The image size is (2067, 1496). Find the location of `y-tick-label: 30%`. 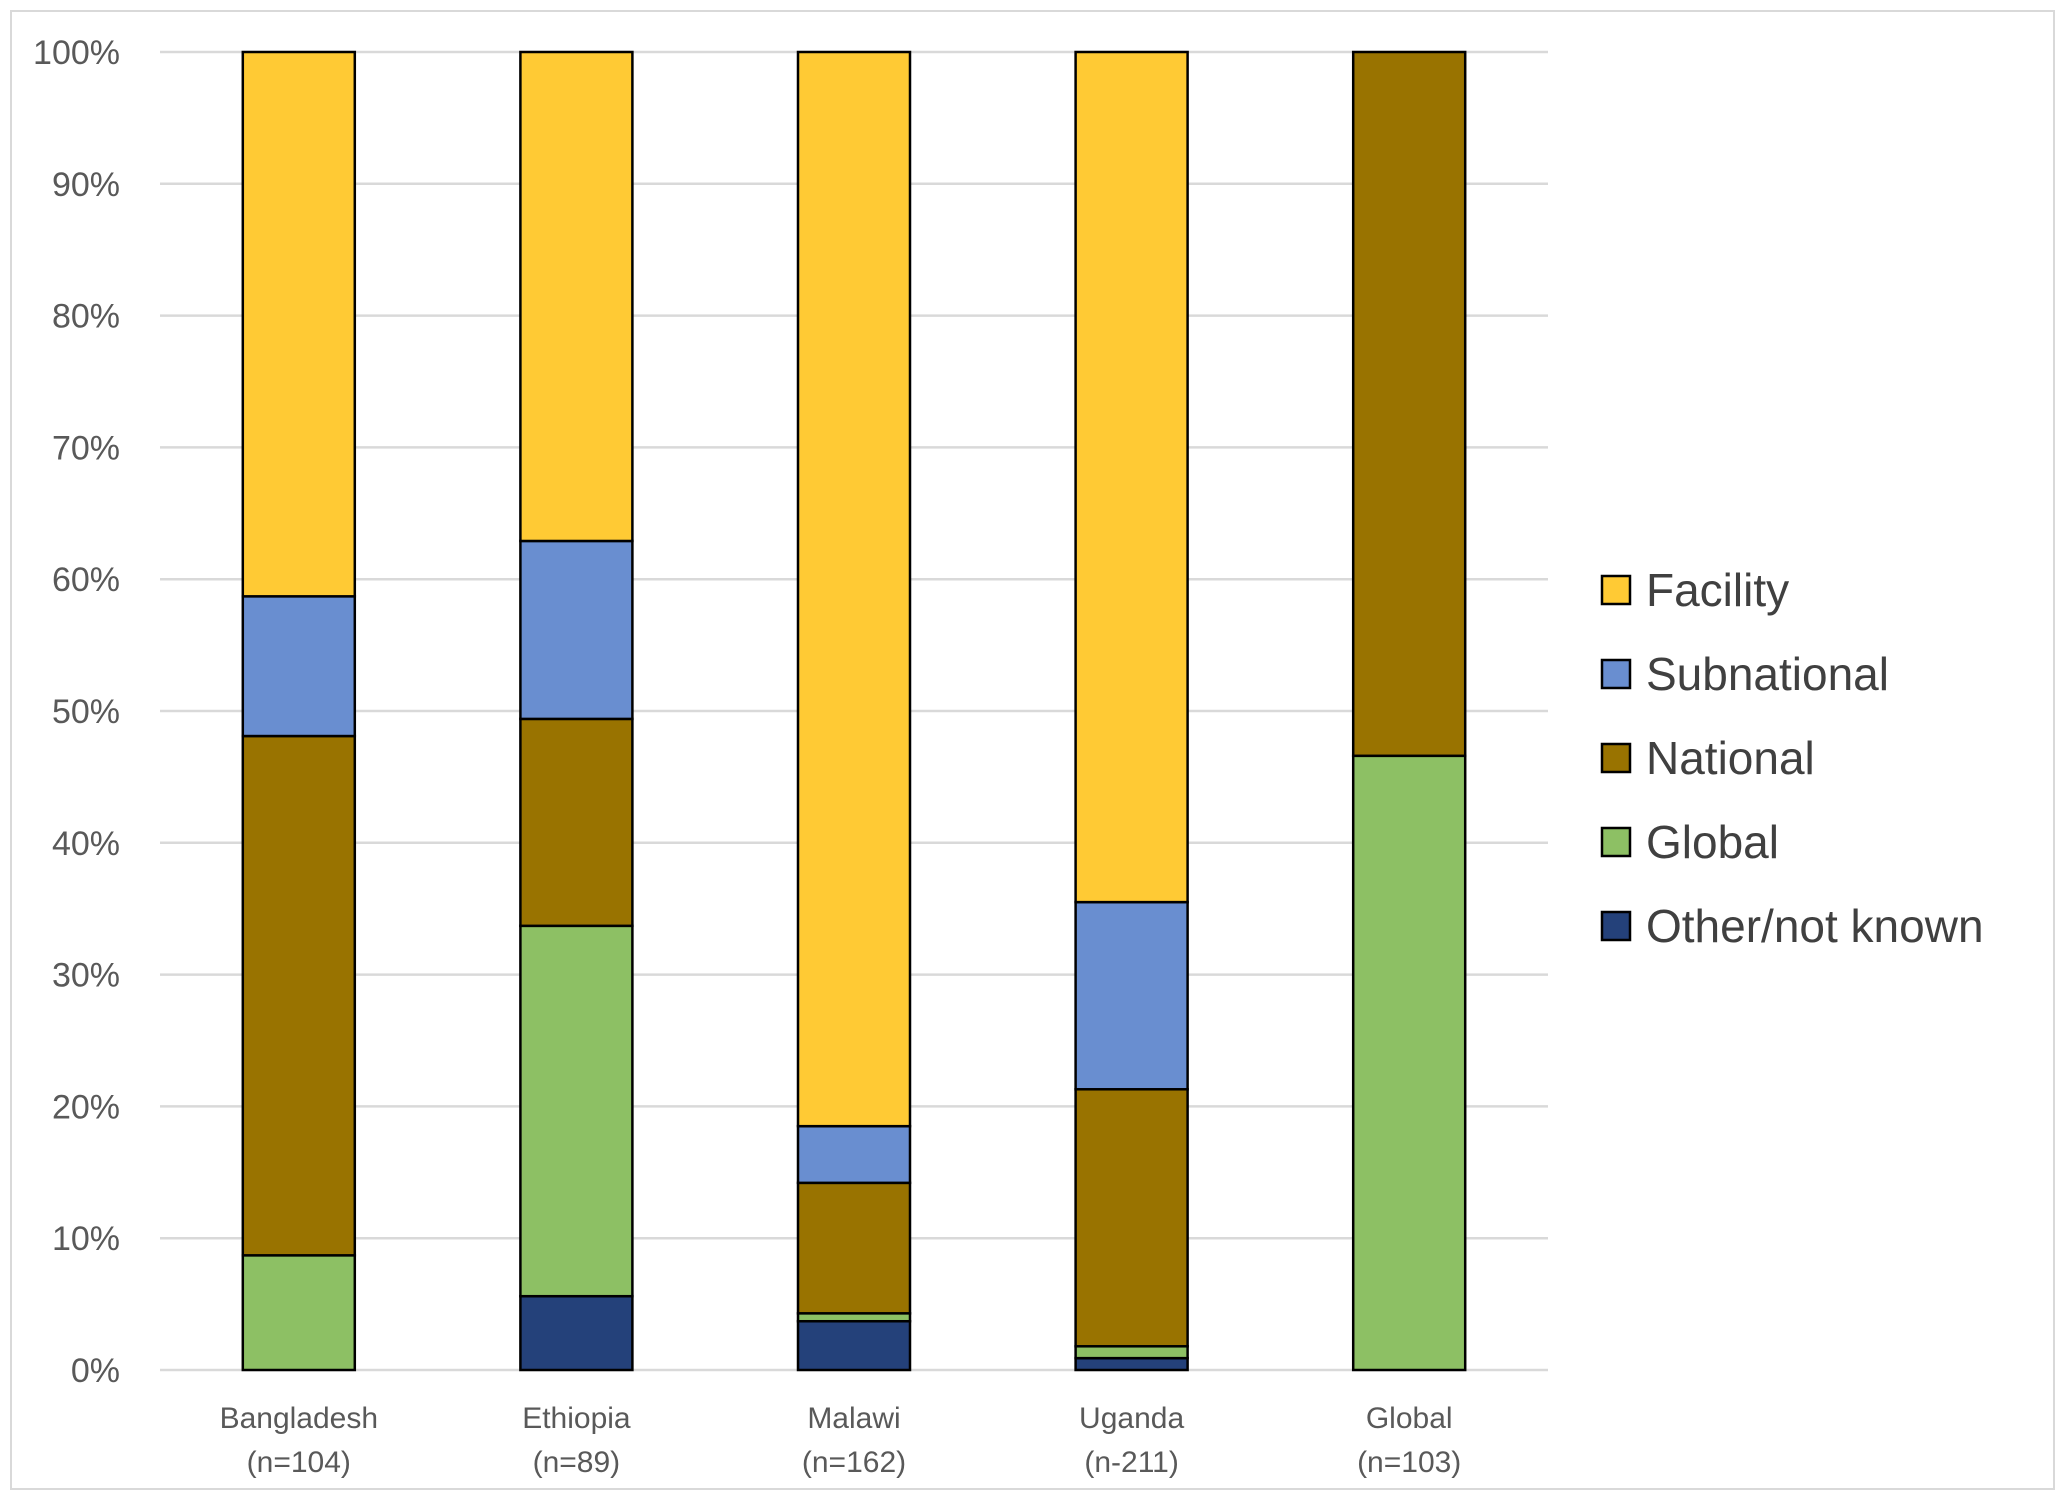

y-tick-label: 30% is located at coordinates (86, 976).